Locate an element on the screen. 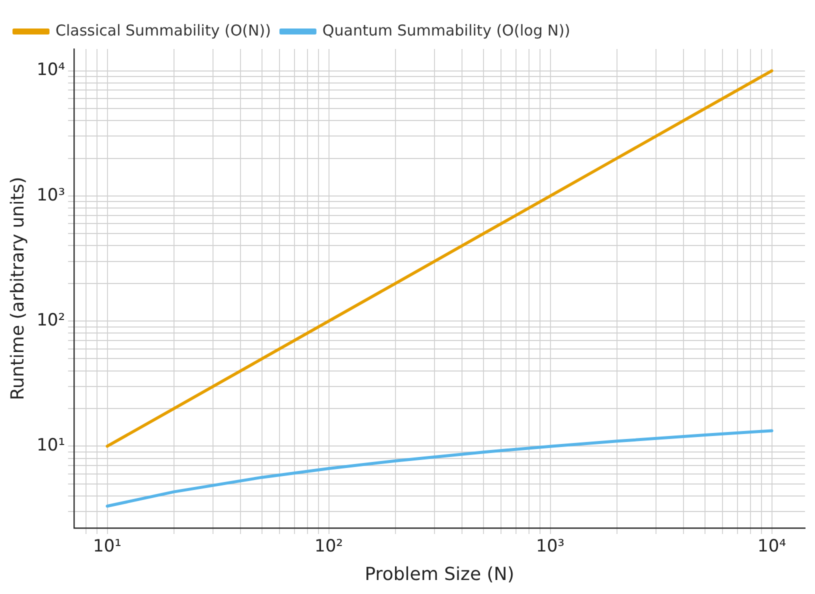 The width and height of the screenshot is (815, 594). y-tick-label: 10¹ is located at coordinates (51, 446).